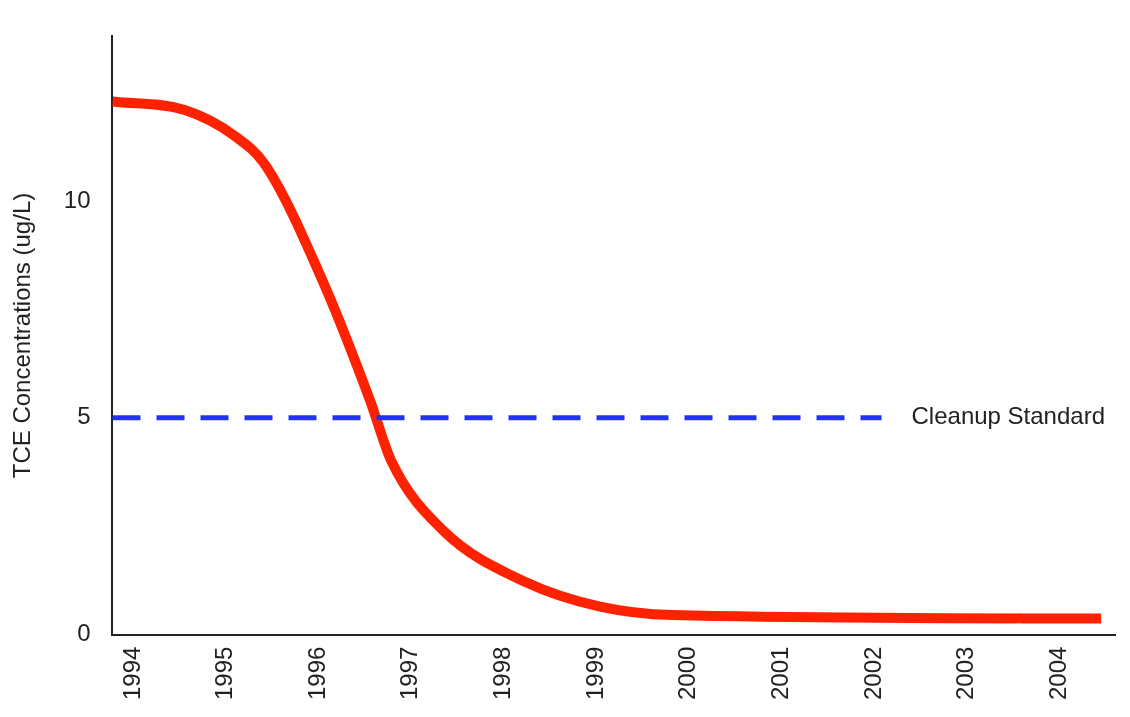 This screenshot has width=1130, height=717. What do you see at coordinates (409, 673) in the screenshot?
I see `x-tick-label: 1997` at bounding box center [409, 673].